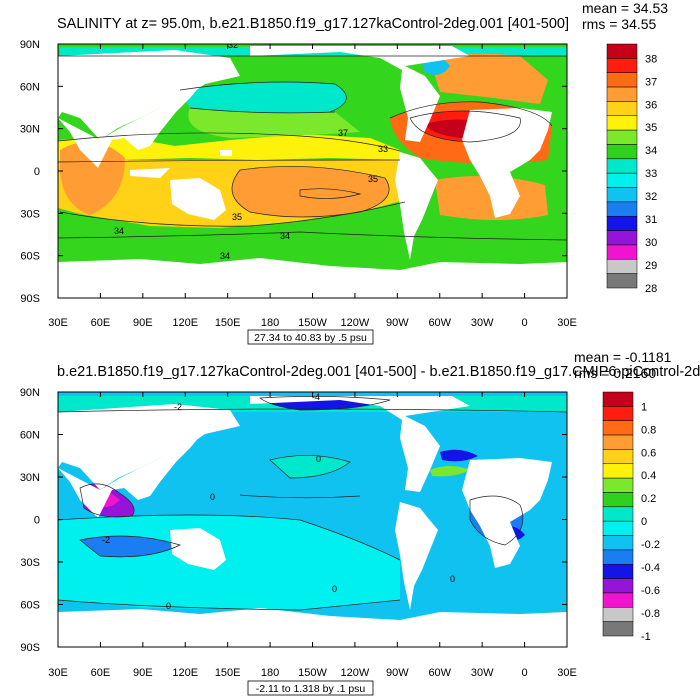 The height and width of the screenshot is (700, 700). What do you see at coordinates (623, 357) in the screenshot?
I see `panel-b-mean: mean = -0.1181` at bounding box center [623, 357].